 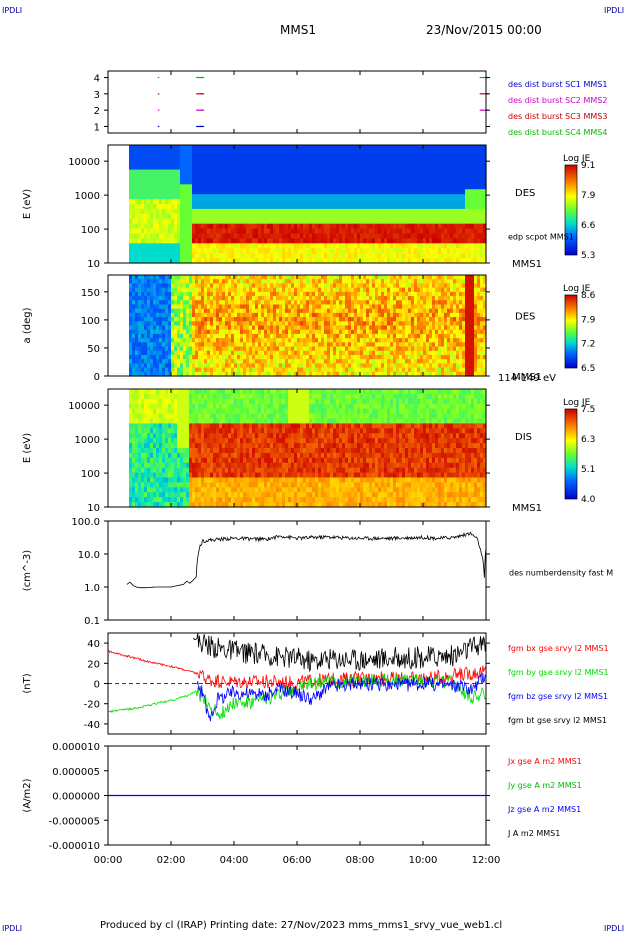 I want to click on y-tick-label: 4, so click(x=97, y=79).